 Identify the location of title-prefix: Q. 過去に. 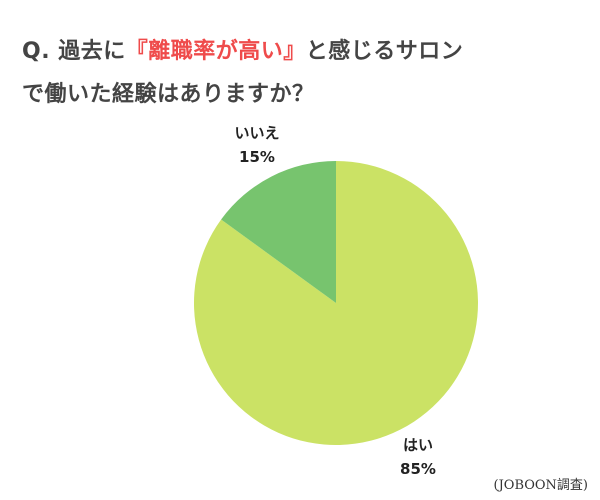
(74, 51).